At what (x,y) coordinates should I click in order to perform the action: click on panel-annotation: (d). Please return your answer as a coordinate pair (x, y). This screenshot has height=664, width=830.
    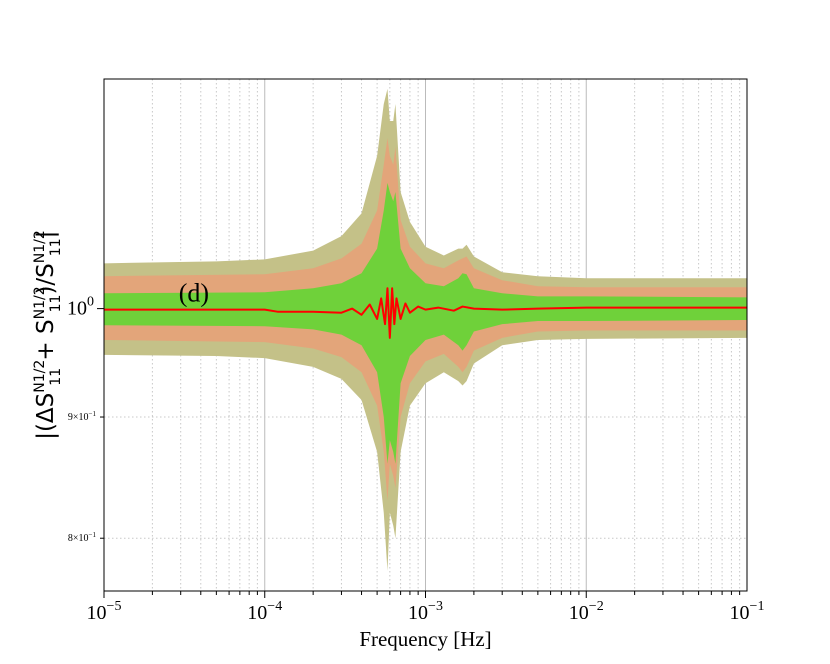
    Looking at the image, I should click on (194, 293).